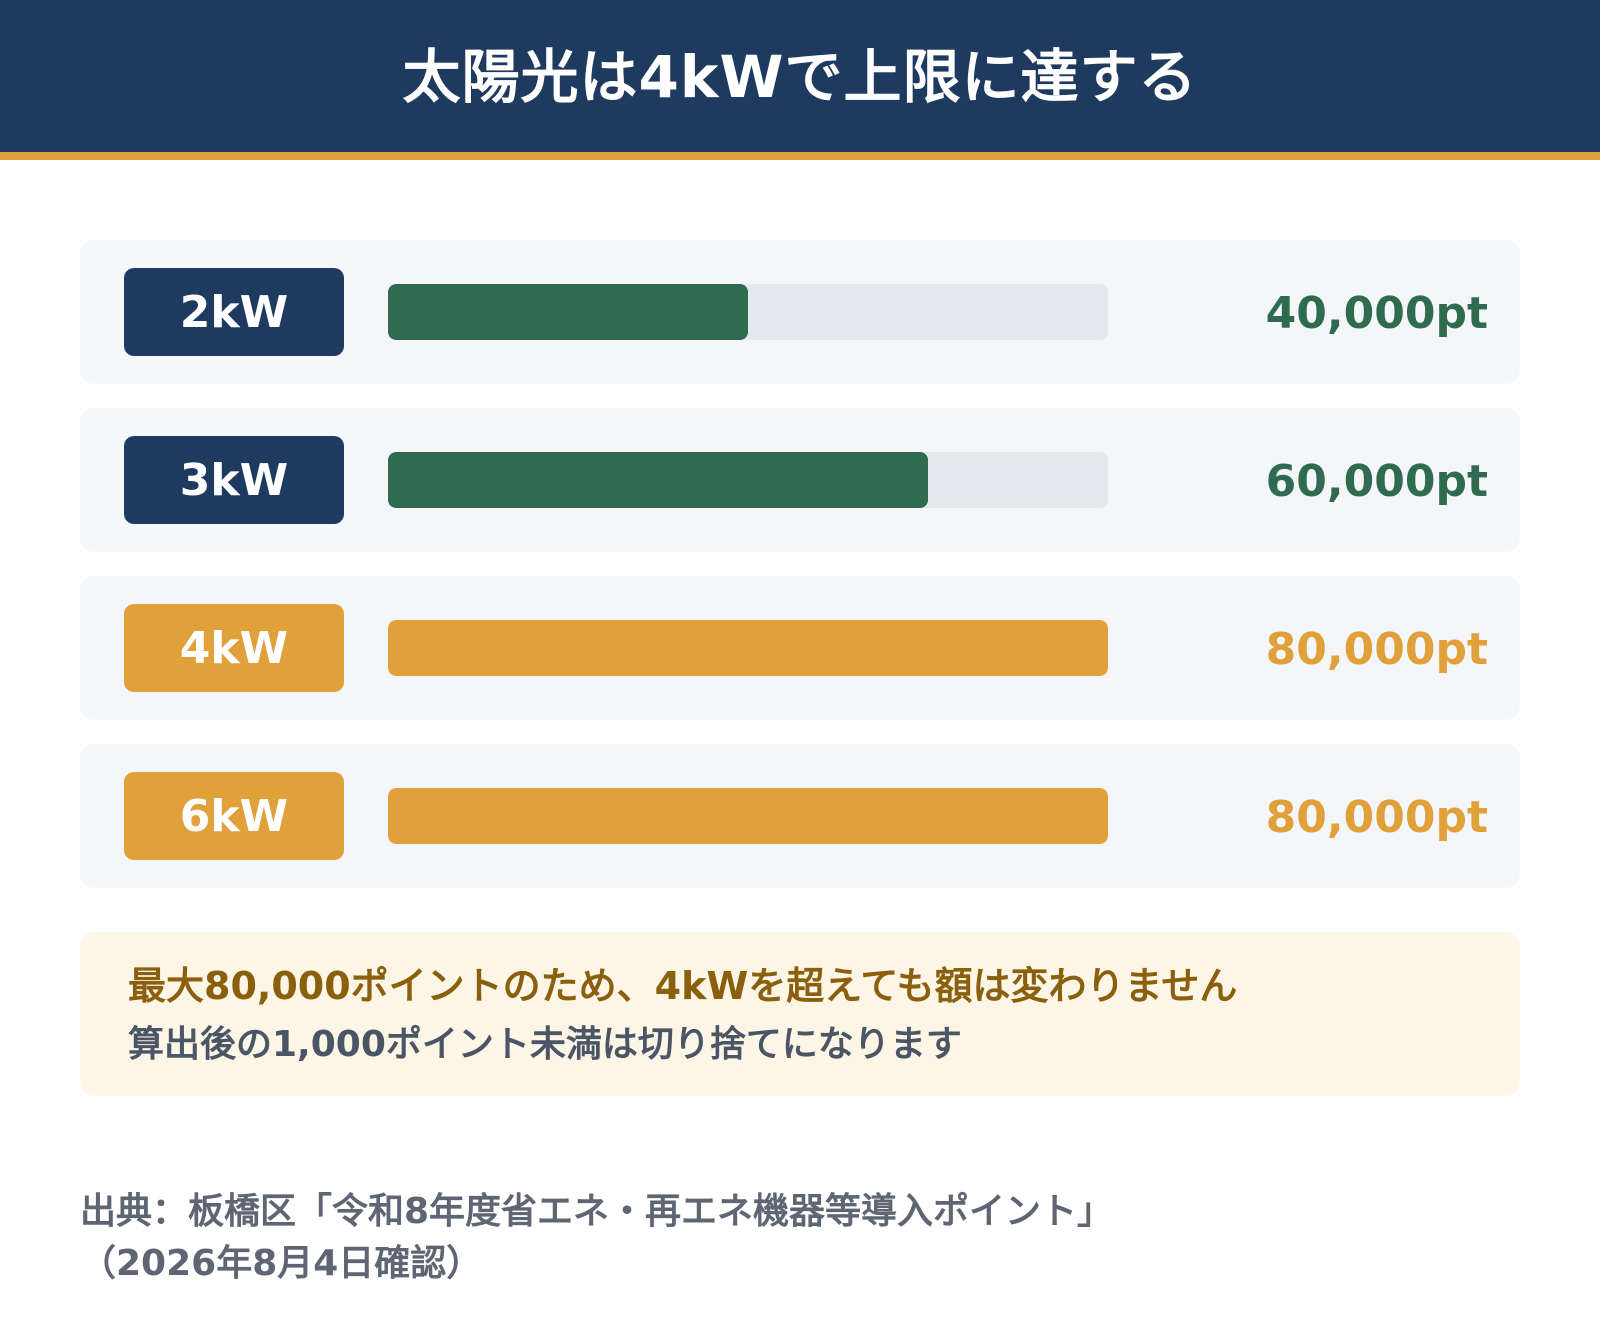  What do you see at coordinates (800, 77) in the screenshot?
I see `page-title: 太陽光は4kWで上限に達する` at bounding box center [800, 77].